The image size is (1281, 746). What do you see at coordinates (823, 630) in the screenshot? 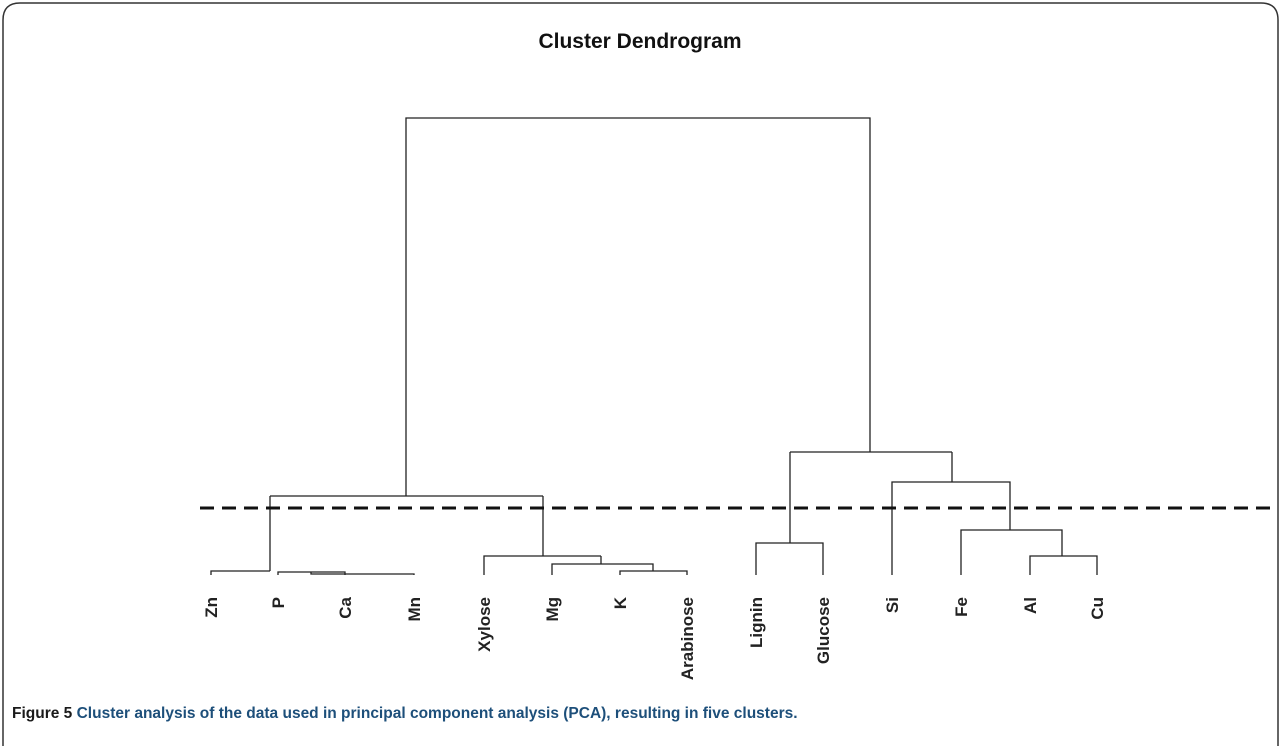
I see `leaf-label: Glucose` at bounding box center [823, 630].